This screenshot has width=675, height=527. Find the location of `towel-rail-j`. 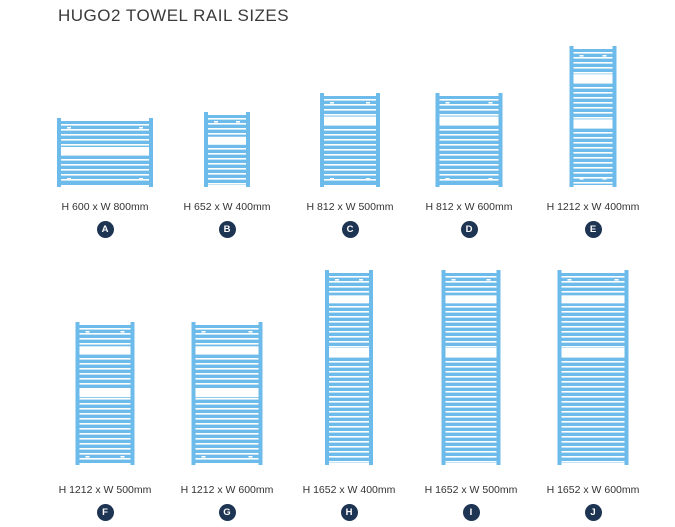

towel-rail-j is located at coordinates (593, 367).